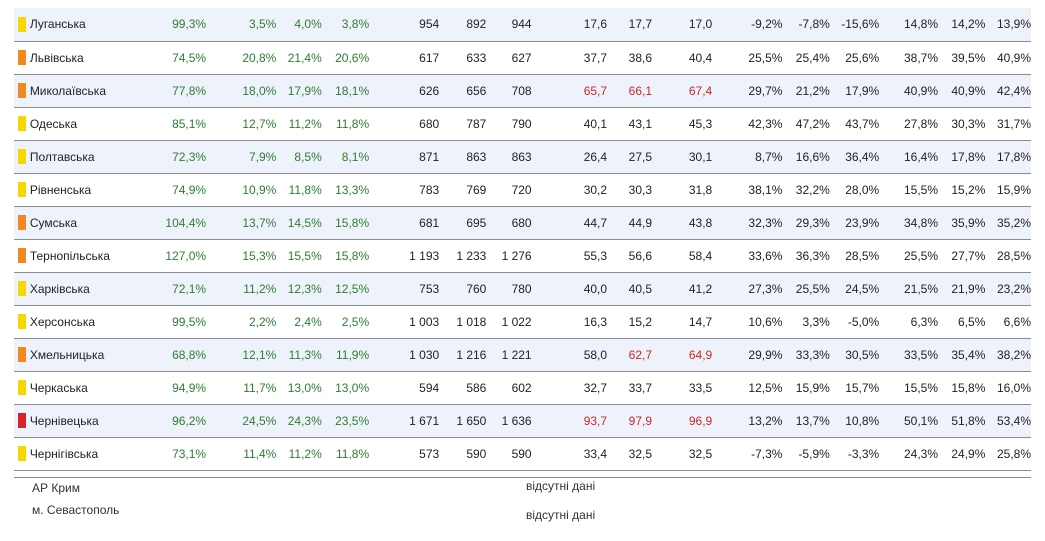 This screenshot has height=541, width=1045. What do you see at coordinates (90, 322) in the screenshot?
I see `region-name: Херсонська` at bounding box center [90, 322].